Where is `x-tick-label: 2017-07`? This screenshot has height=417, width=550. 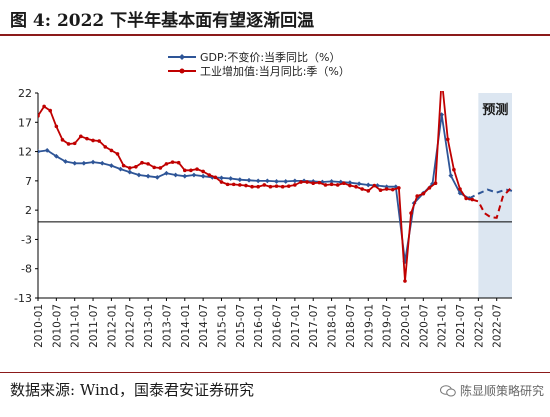
x-tick-label: 2017-07 is located at coordinates (314, 326).